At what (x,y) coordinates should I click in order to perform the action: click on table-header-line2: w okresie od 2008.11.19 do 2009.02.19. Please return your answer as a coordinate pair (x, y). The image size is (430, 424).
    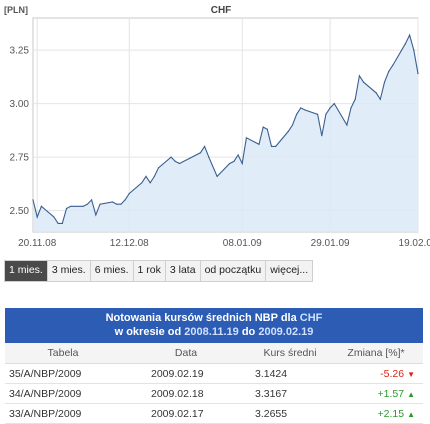
    Looking at the image, I should click on (214, 332).